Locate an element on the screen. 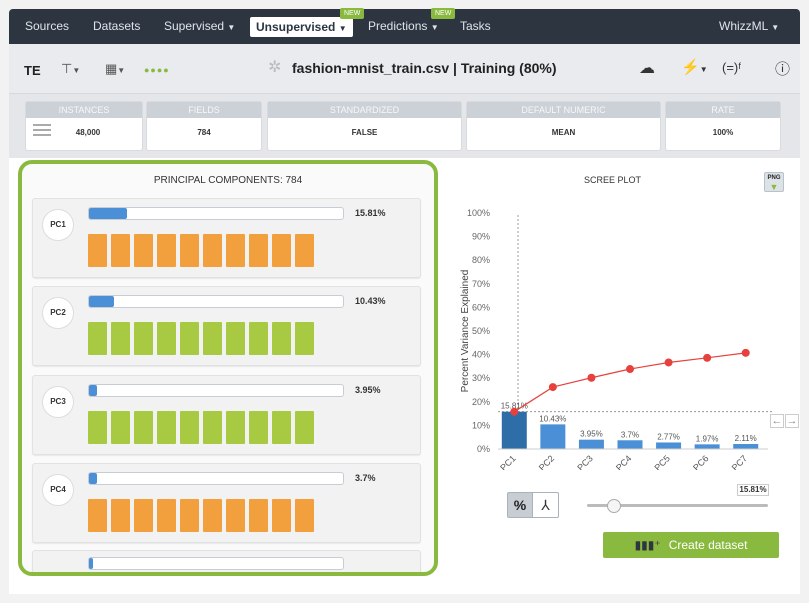  threshold-slider-knob is located at coordinates (614, 506).